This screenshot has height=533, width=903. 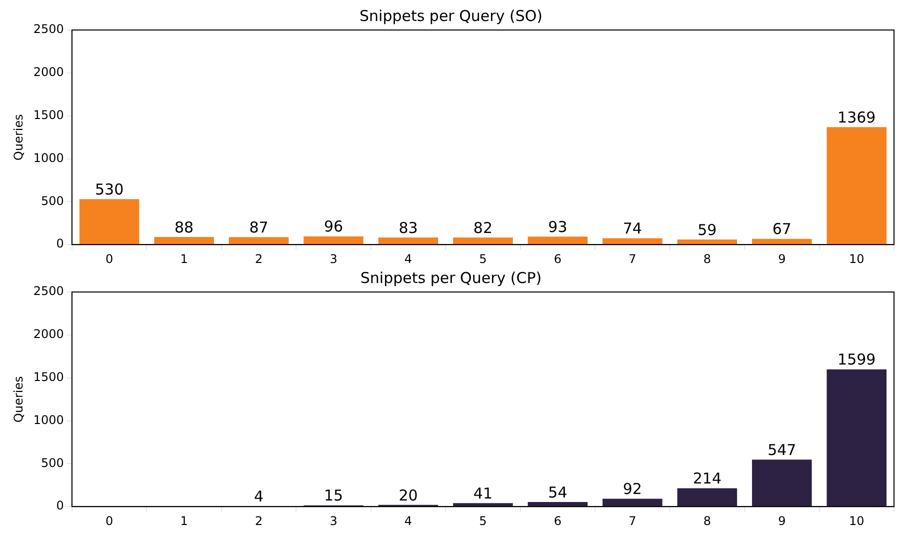 What do you see at coordinates (109, 189) in the screenshot?
I see `data-label: 530` at bounding box center [109, 189].